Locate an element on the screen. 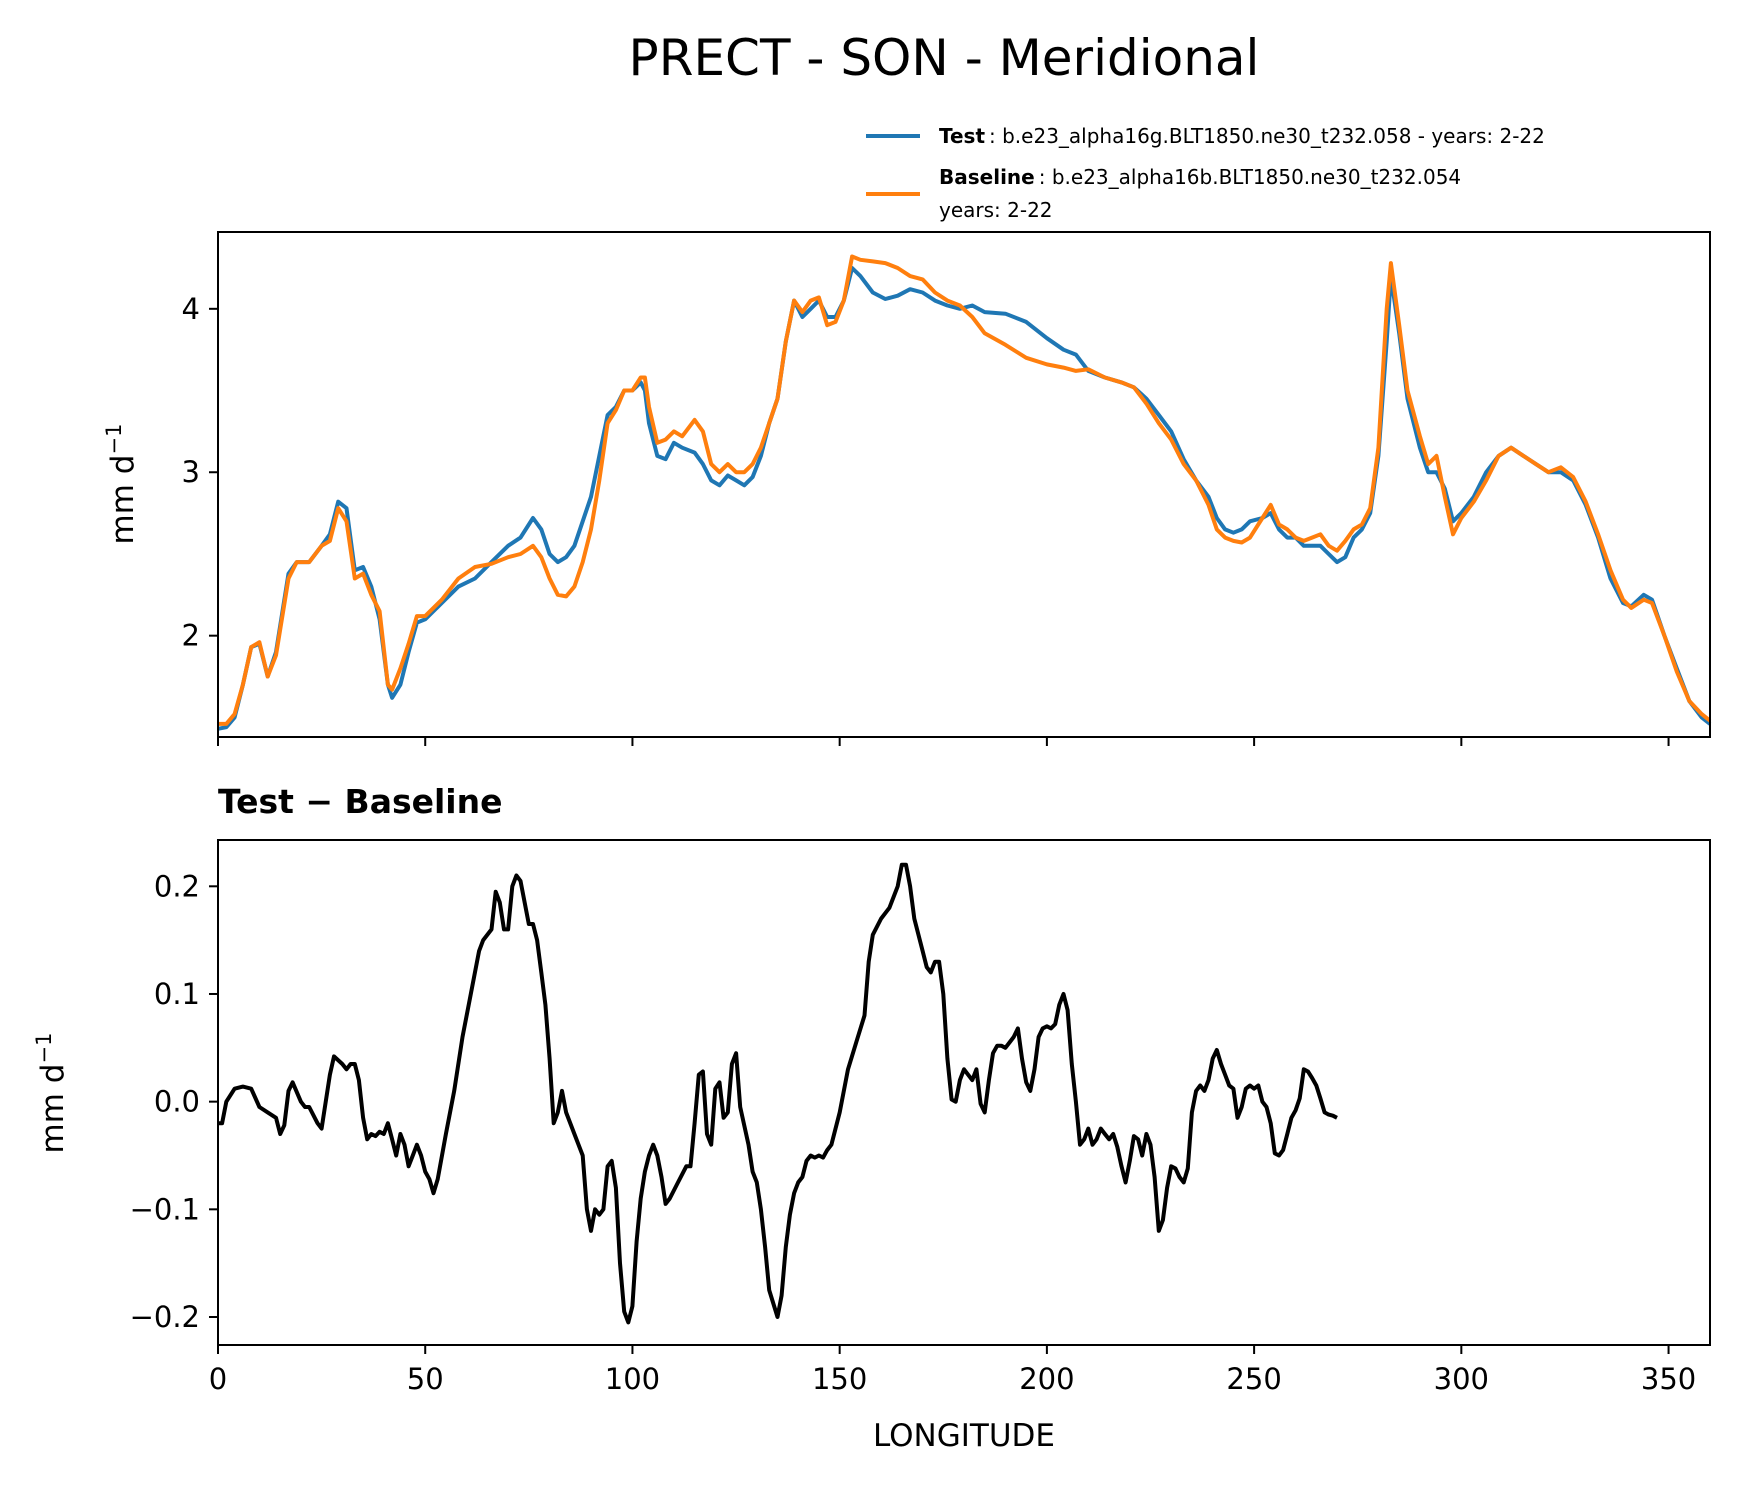 This screenshot has height=1496, width=1738. legend-baseline-years: years: 2-22 is located at coordinates (996, 210).